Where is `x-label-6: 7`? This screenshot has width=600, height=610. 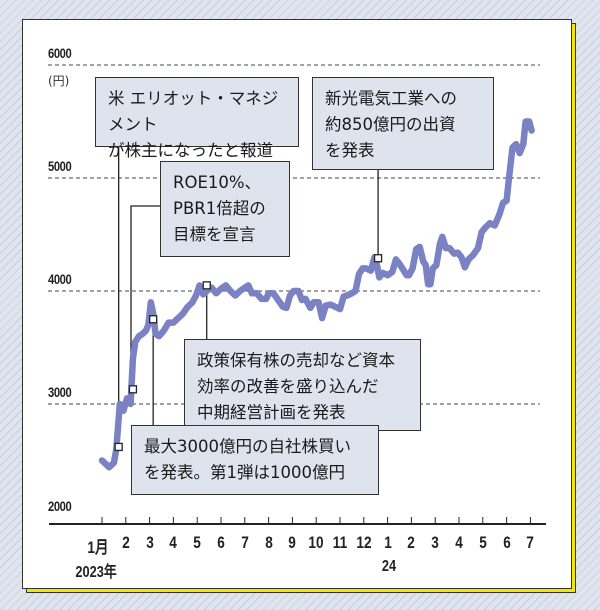
x-label-6: 7 is located at coordinates (245, 542).